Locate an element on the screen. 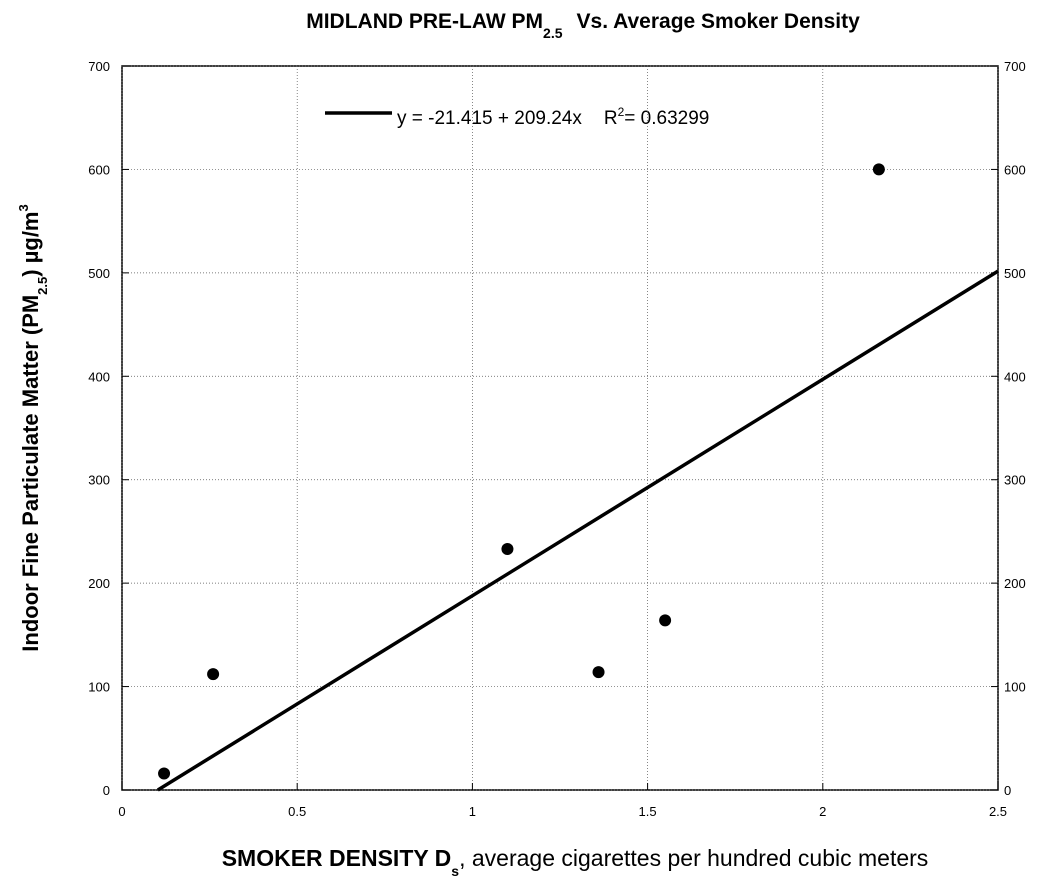 The image size is (1047, 880). x-tick-label: 2 is located at coordinates (822, 811).